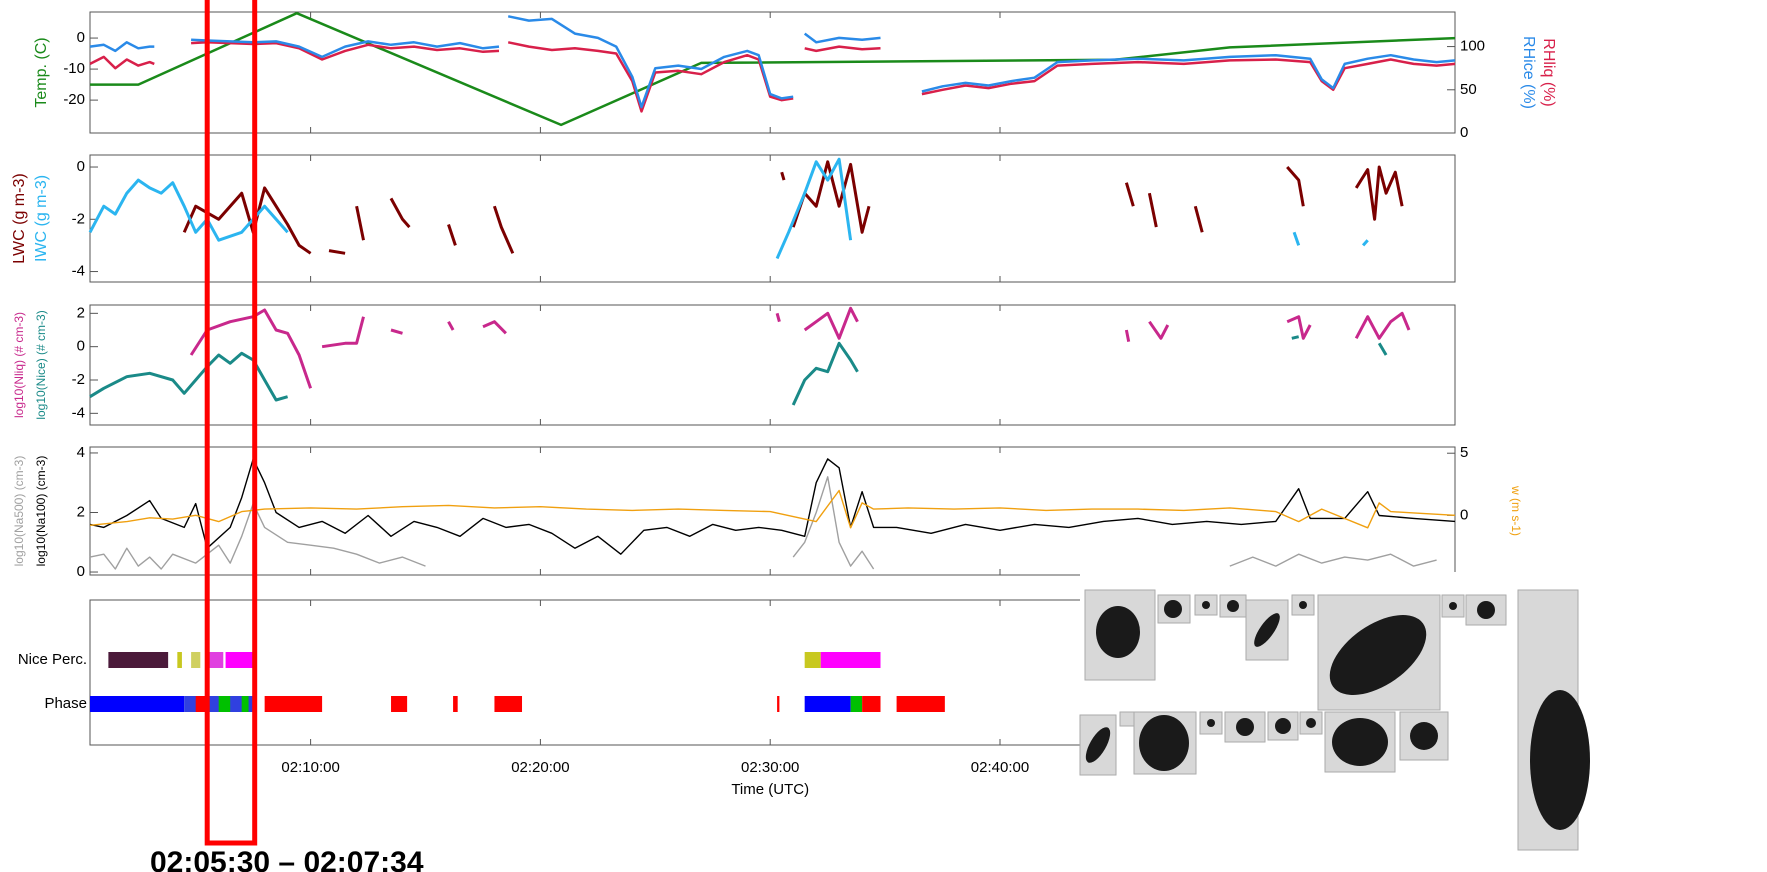  What do you see at coordinates (287, 859) in the screenshot?
I see `highlight-label: 02:05:30 – 02:07:34` at bounding box center [287, 859].